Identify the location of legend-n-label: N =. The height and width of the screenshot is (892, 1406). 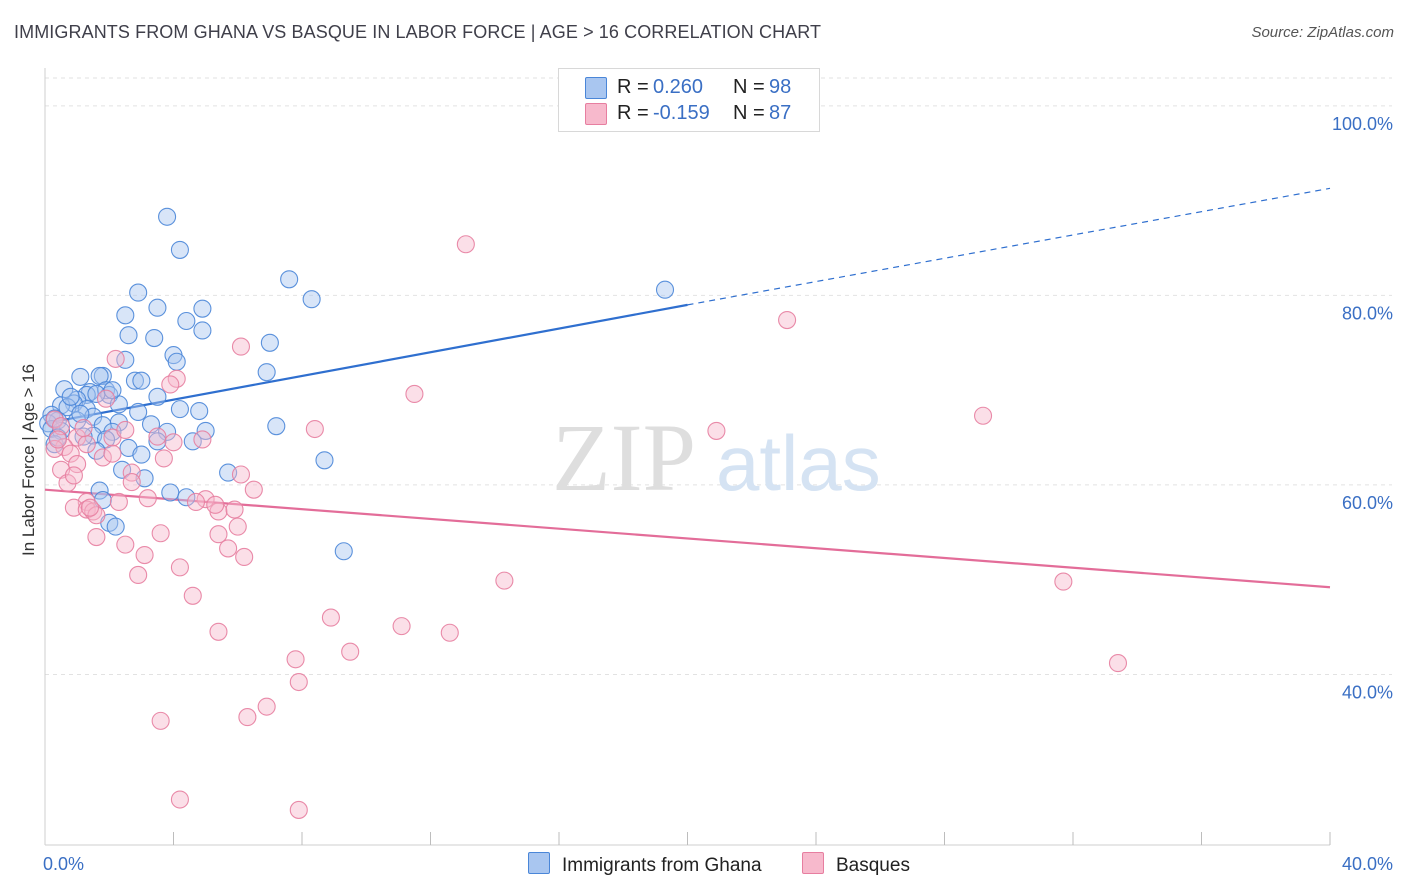
(749, 113).